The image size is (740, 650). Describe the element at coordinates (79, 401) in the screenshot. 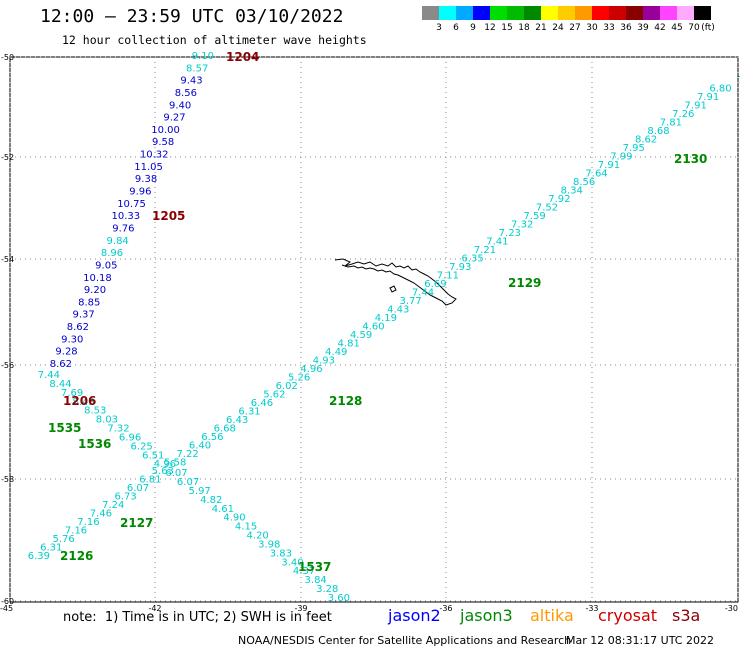

I see `track-time-label: 1206` at that location.